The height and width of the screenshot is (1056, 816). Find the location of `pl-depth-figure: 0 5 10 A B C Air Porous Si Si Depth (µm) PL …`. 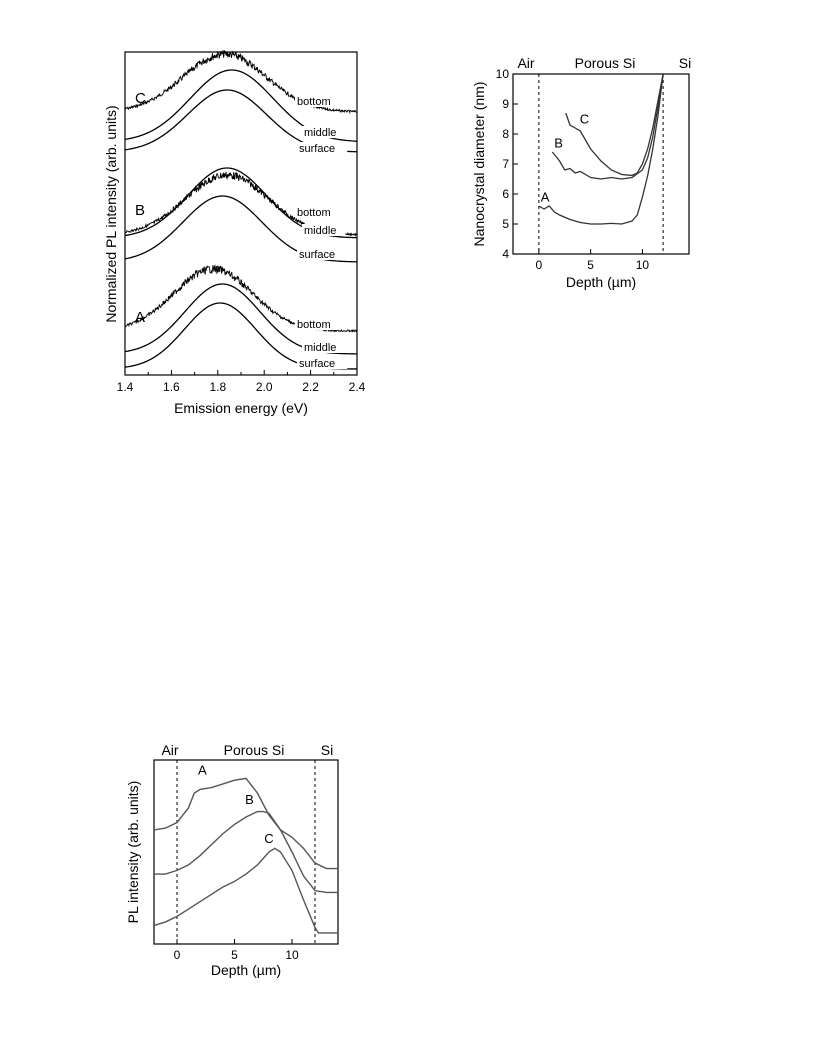

pl-depth-figure: 0 5 10 A B C Air Porous Si Si Depth (µm) PL … is located at coordinates (235, 862).